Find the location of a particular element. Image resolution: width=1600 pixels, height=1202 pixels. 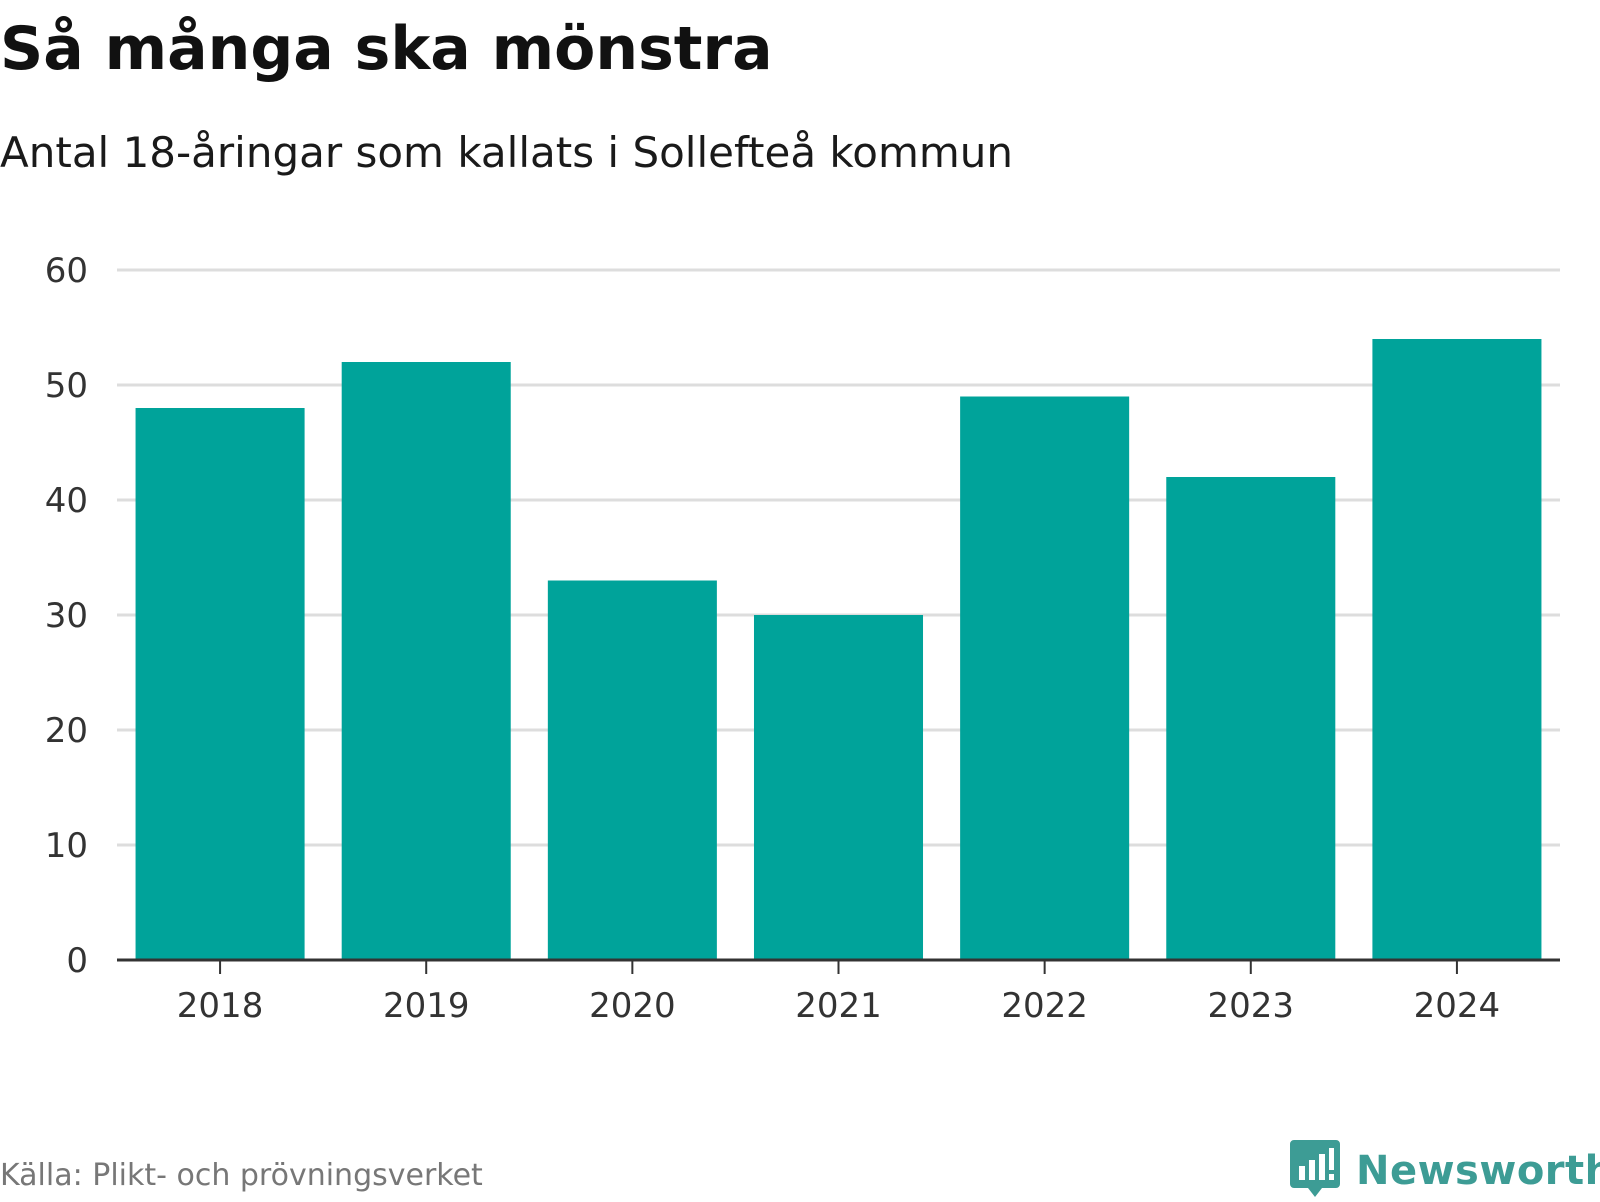

x-tick-label: 2018 is located at coordinates (220, 1006).